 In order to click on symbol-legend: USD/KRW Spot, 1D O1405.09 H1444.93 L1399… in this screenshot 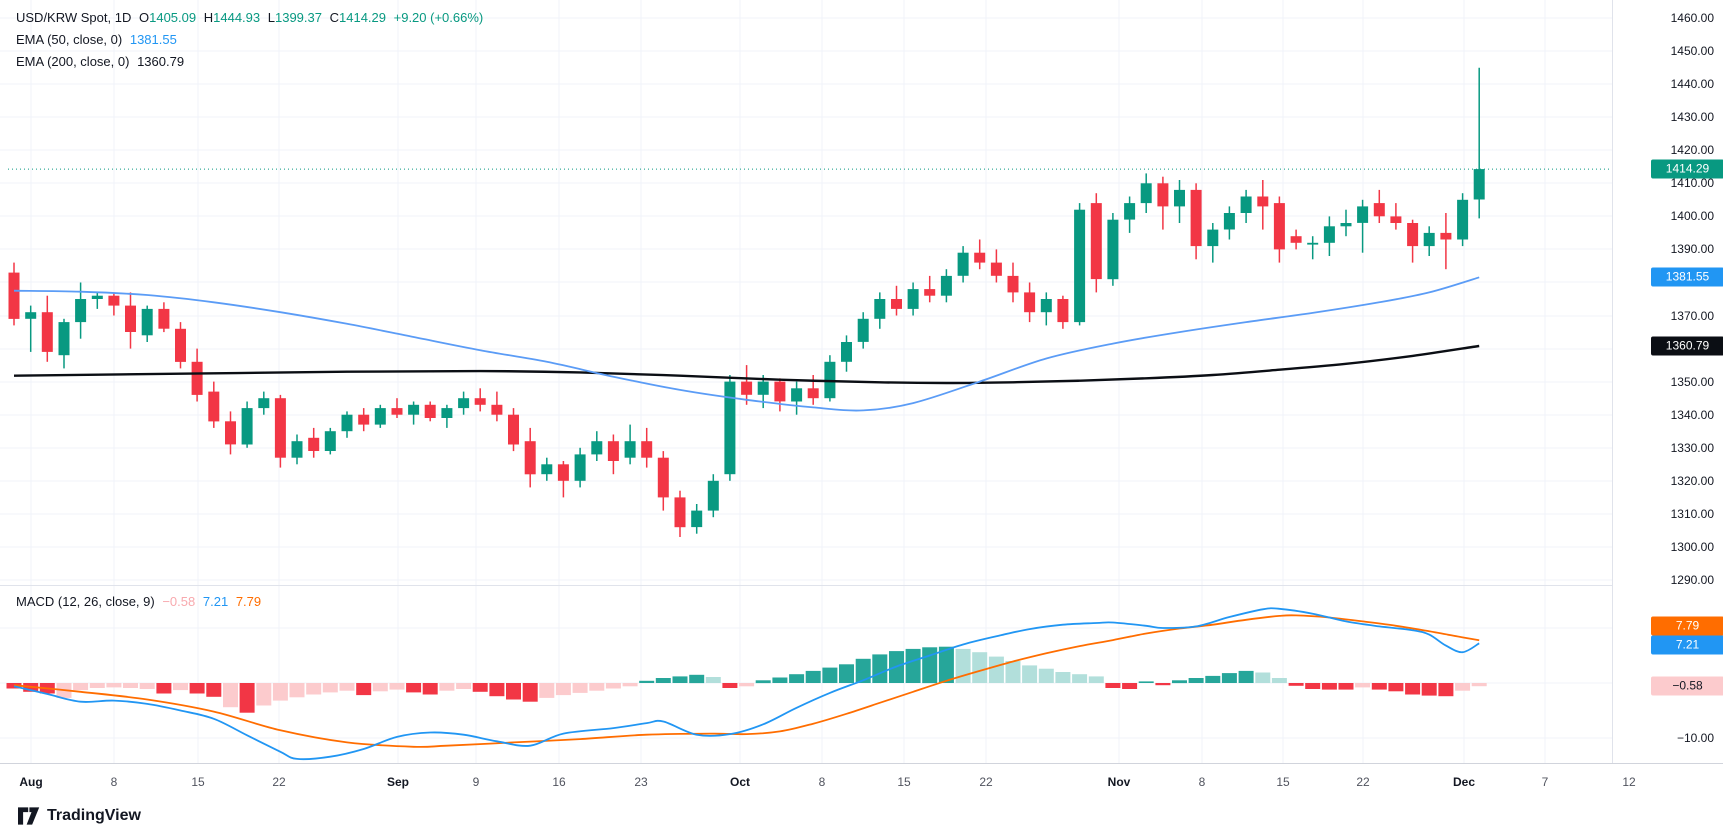, I will do `click(251, 17)`.